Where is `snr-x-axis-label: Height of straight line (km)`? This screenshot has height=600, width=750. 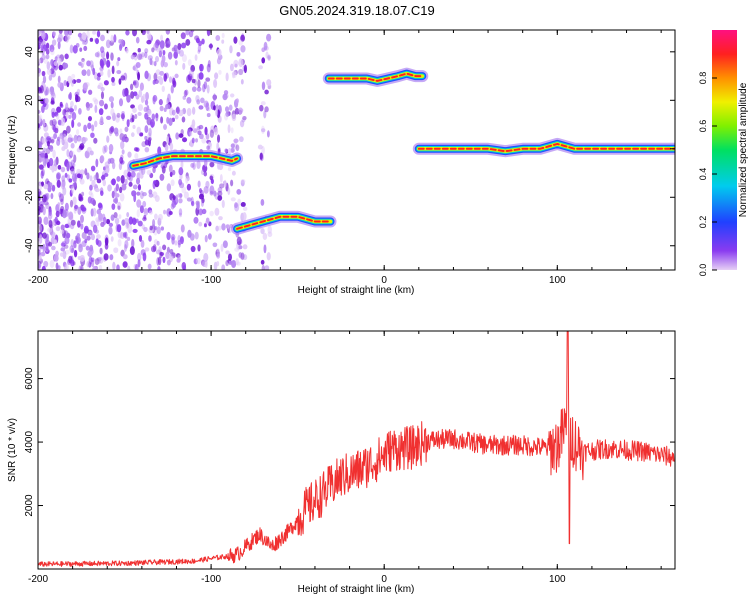
snr-x-axis-label: Height of straight line (km) is located at coordinates (356, 589).